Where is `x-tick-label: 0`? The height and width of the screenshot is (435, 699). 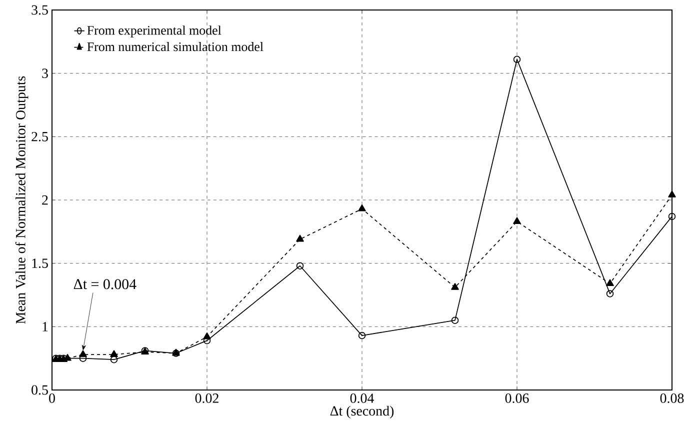 x-tick-label: 0 is located at coordinates (52, 398).